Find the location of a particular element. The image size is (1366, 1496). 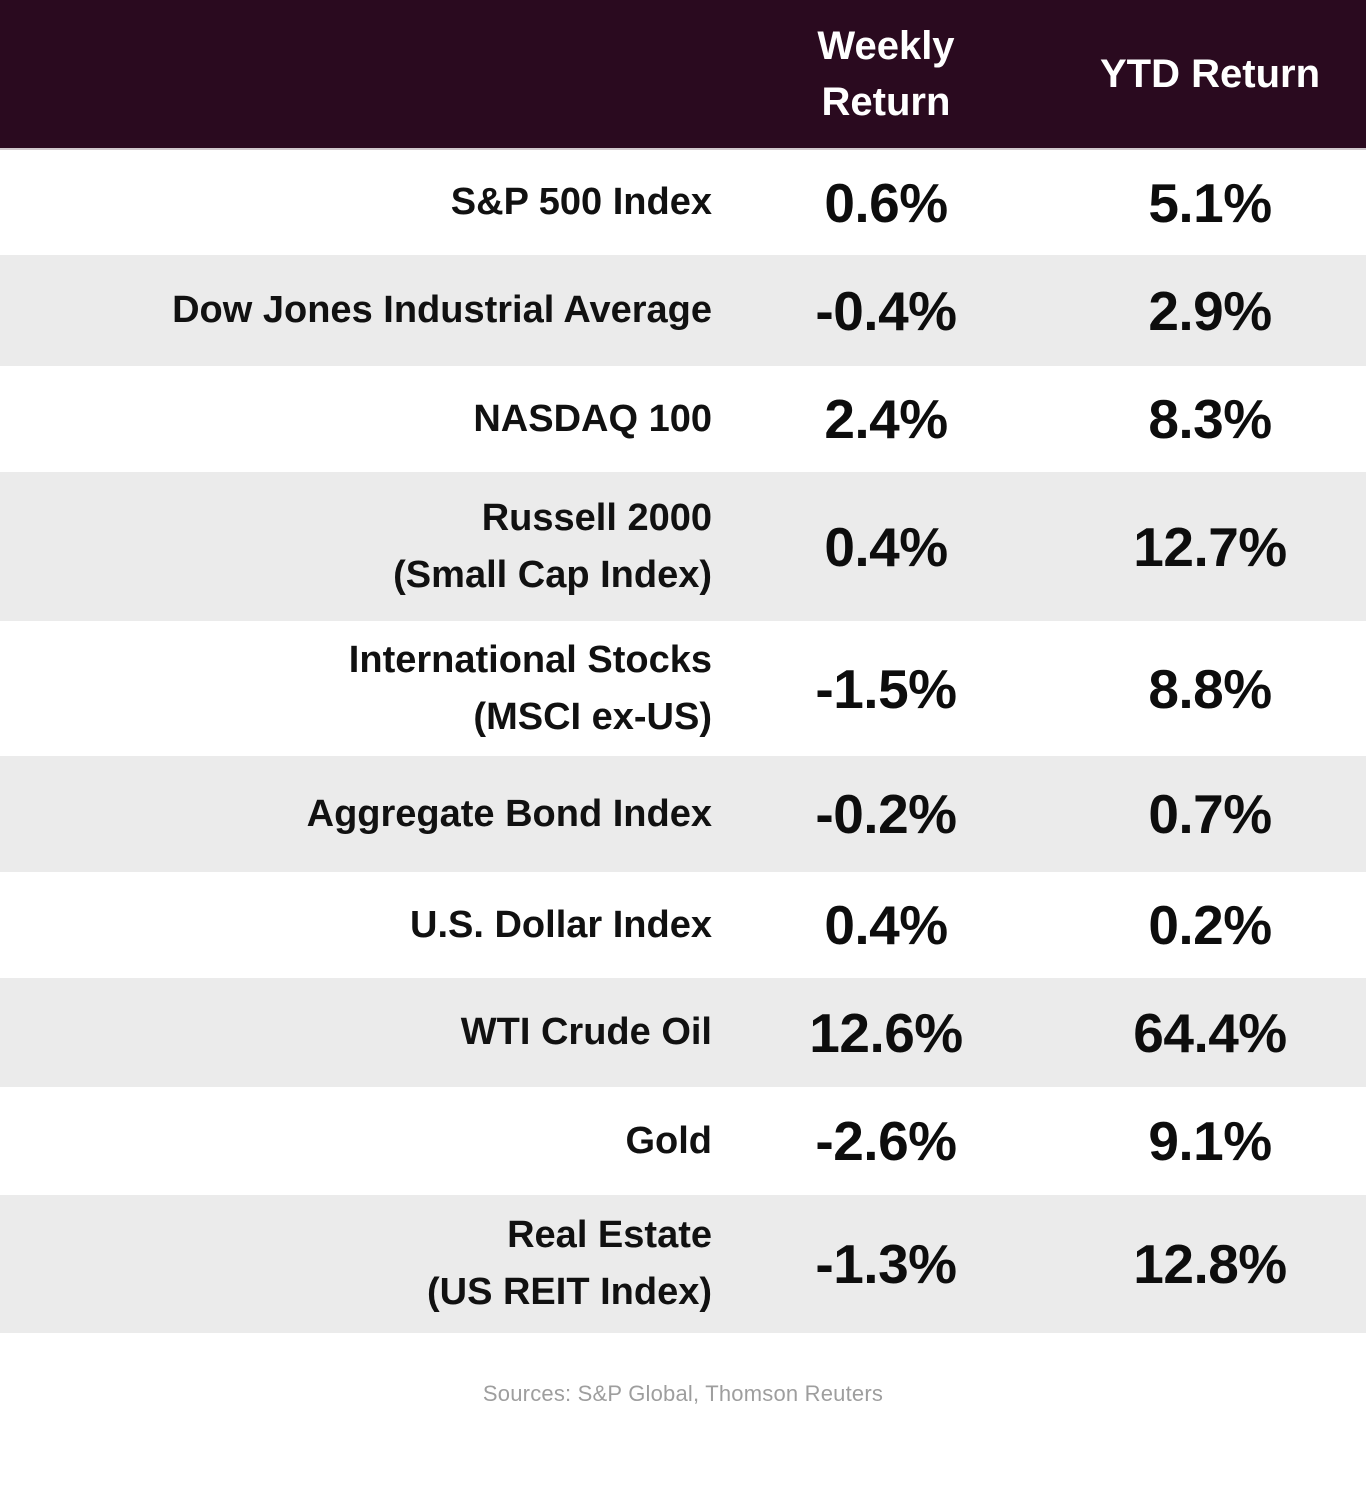

column-header-ytd-return: YTD Return is located at coordinates (1210, 74).